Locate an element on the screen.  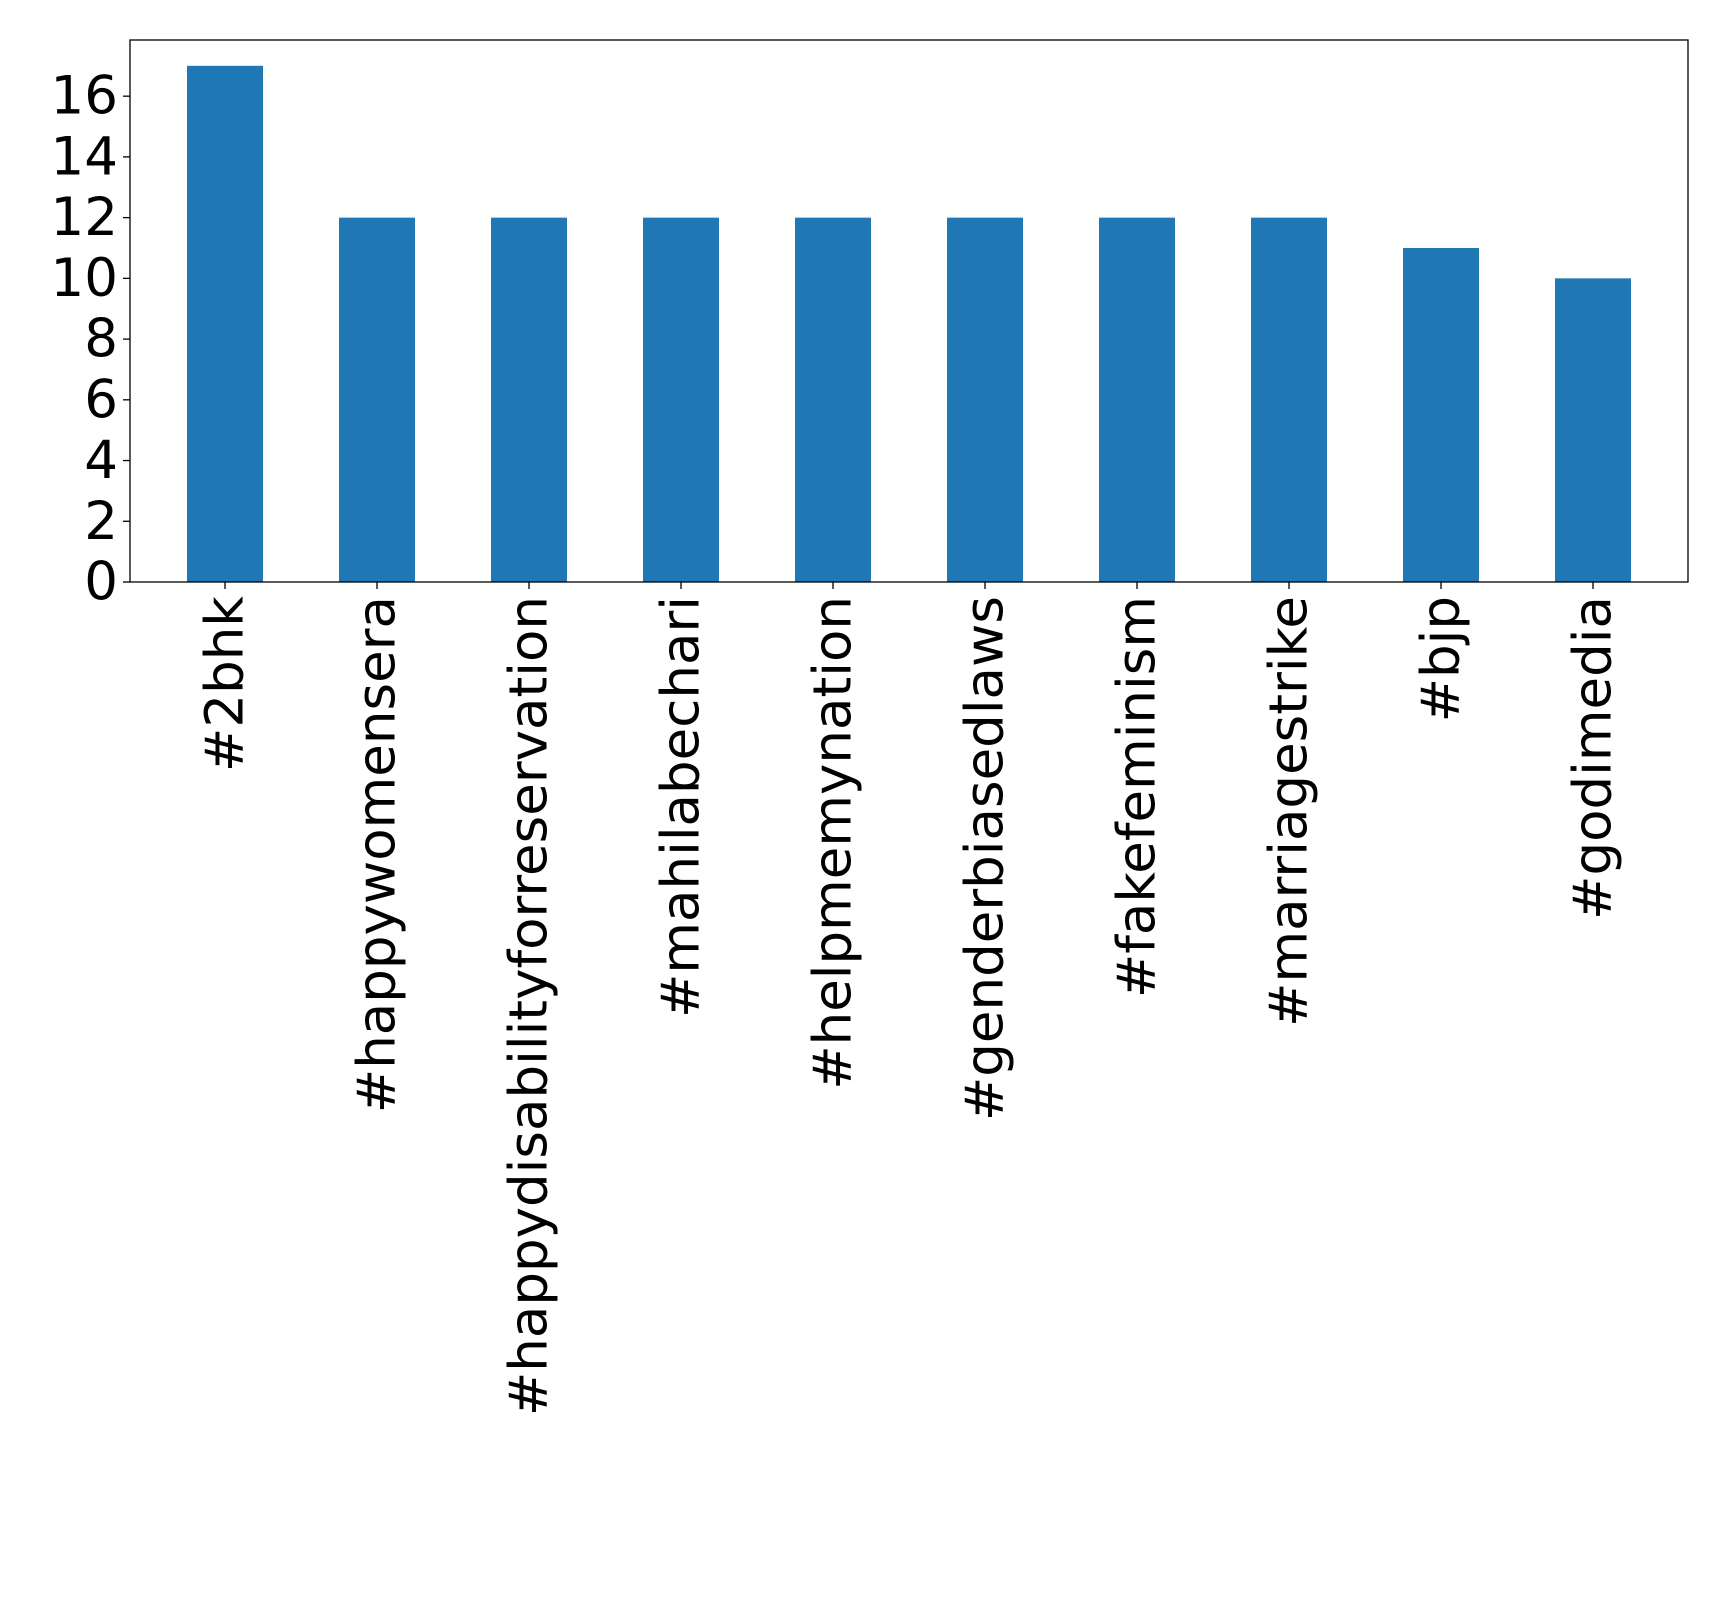
x-tick-label: #helpmemynation is located at coordinates (833, 843).